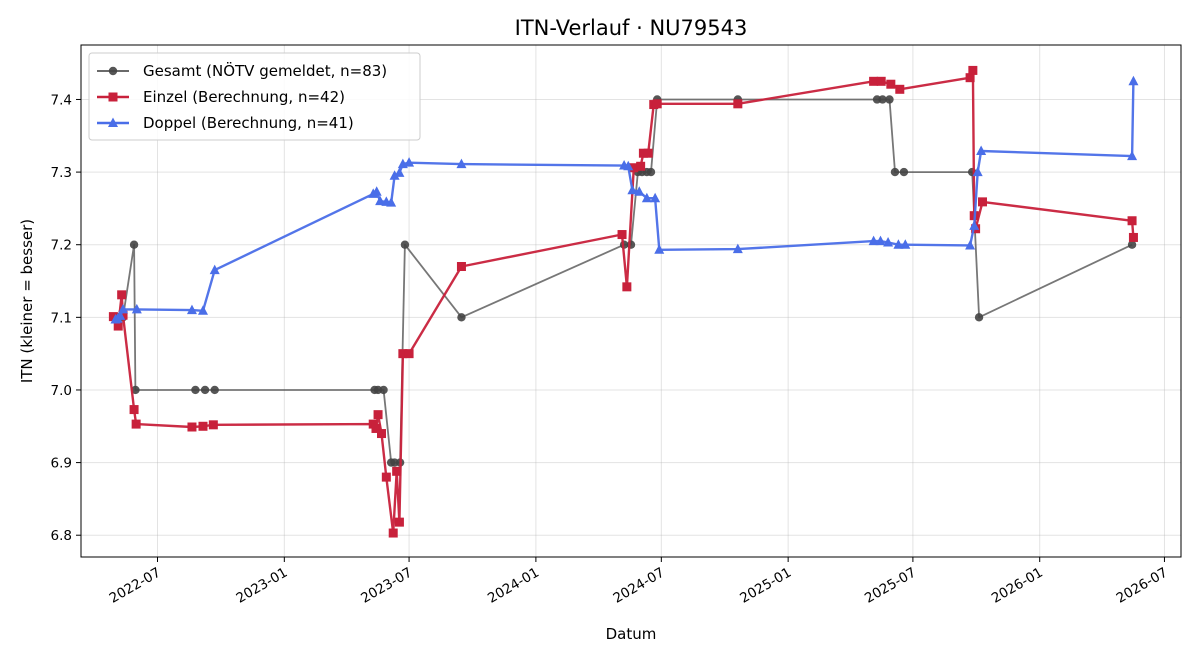 The height and width of the screenshot is (660, 1200). I want to click on legend-label-gesamt: Gesamt (NÖTV gemeldet, n=83), so click(265, 70).